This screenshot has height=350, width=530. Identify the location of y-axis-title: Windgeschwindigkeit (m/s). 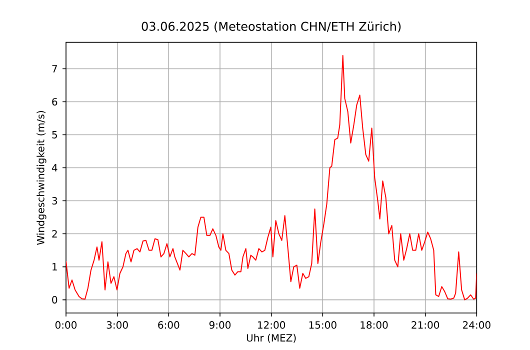
(41, 178).